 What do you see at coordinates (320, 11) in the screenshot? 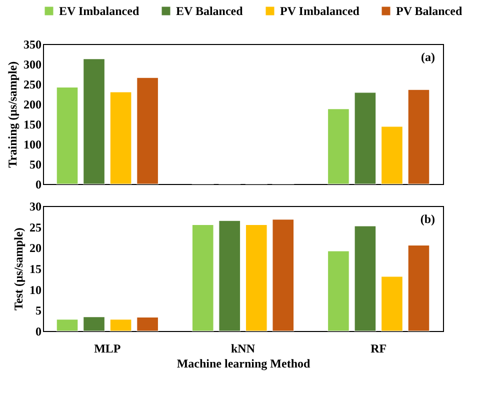
I see `legend-label: PV Imbalanced` at bounding box center [320, 11].